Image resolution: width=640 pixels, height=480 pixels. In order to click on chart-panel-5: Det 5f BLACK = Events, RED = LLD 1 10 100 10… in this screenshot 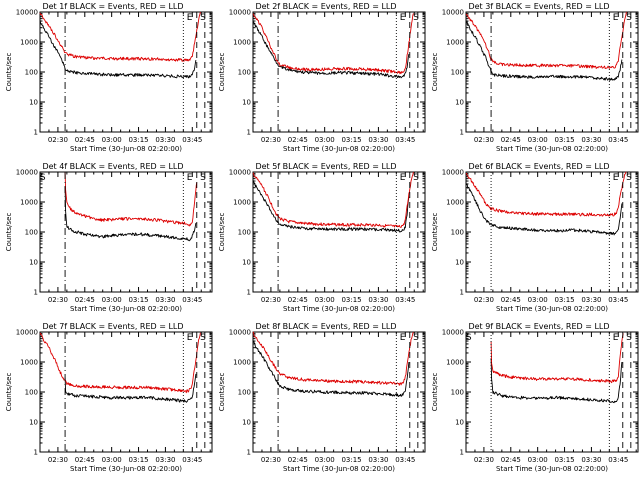, I will do `click(322, 237)`.